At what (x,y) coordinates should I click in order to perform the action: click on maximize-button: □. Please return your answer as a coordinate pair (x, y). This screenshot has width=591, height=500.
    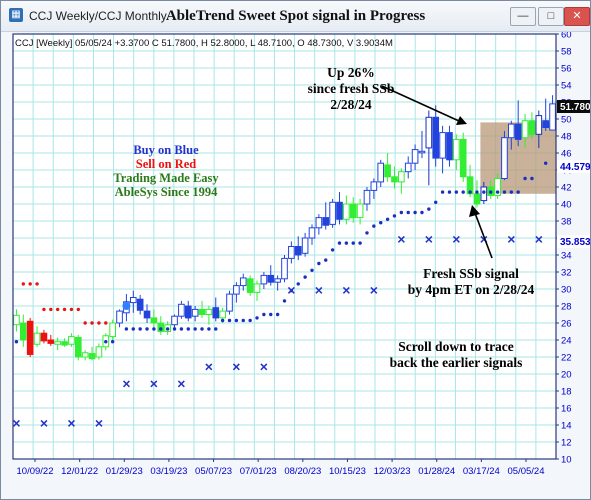
    Looking at the image, I should click on (551, 16).